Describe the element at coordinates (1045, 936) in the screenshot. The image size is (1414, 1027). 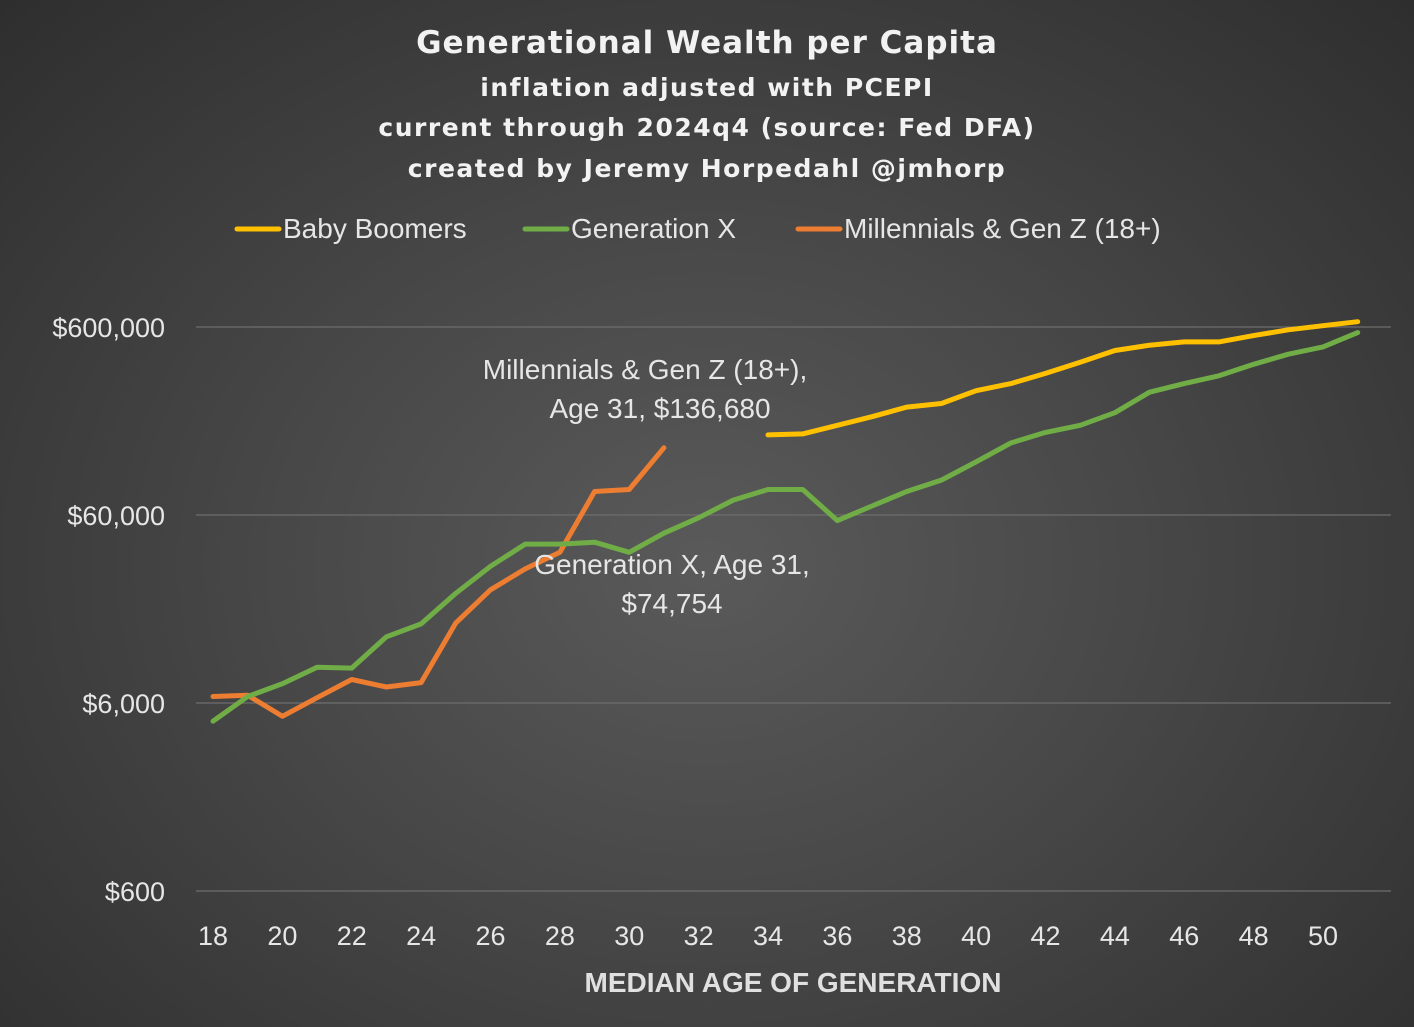
I see `x-tick-label: 42` at that location.